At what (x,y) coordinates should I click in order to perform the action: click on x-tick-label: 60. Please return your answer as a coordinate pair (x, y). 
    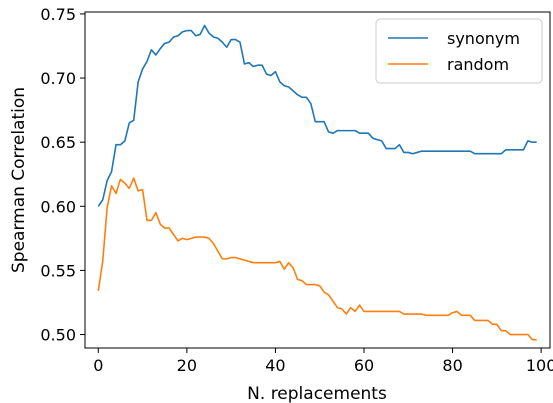
    Looking at the image, I should click on (364, 365).